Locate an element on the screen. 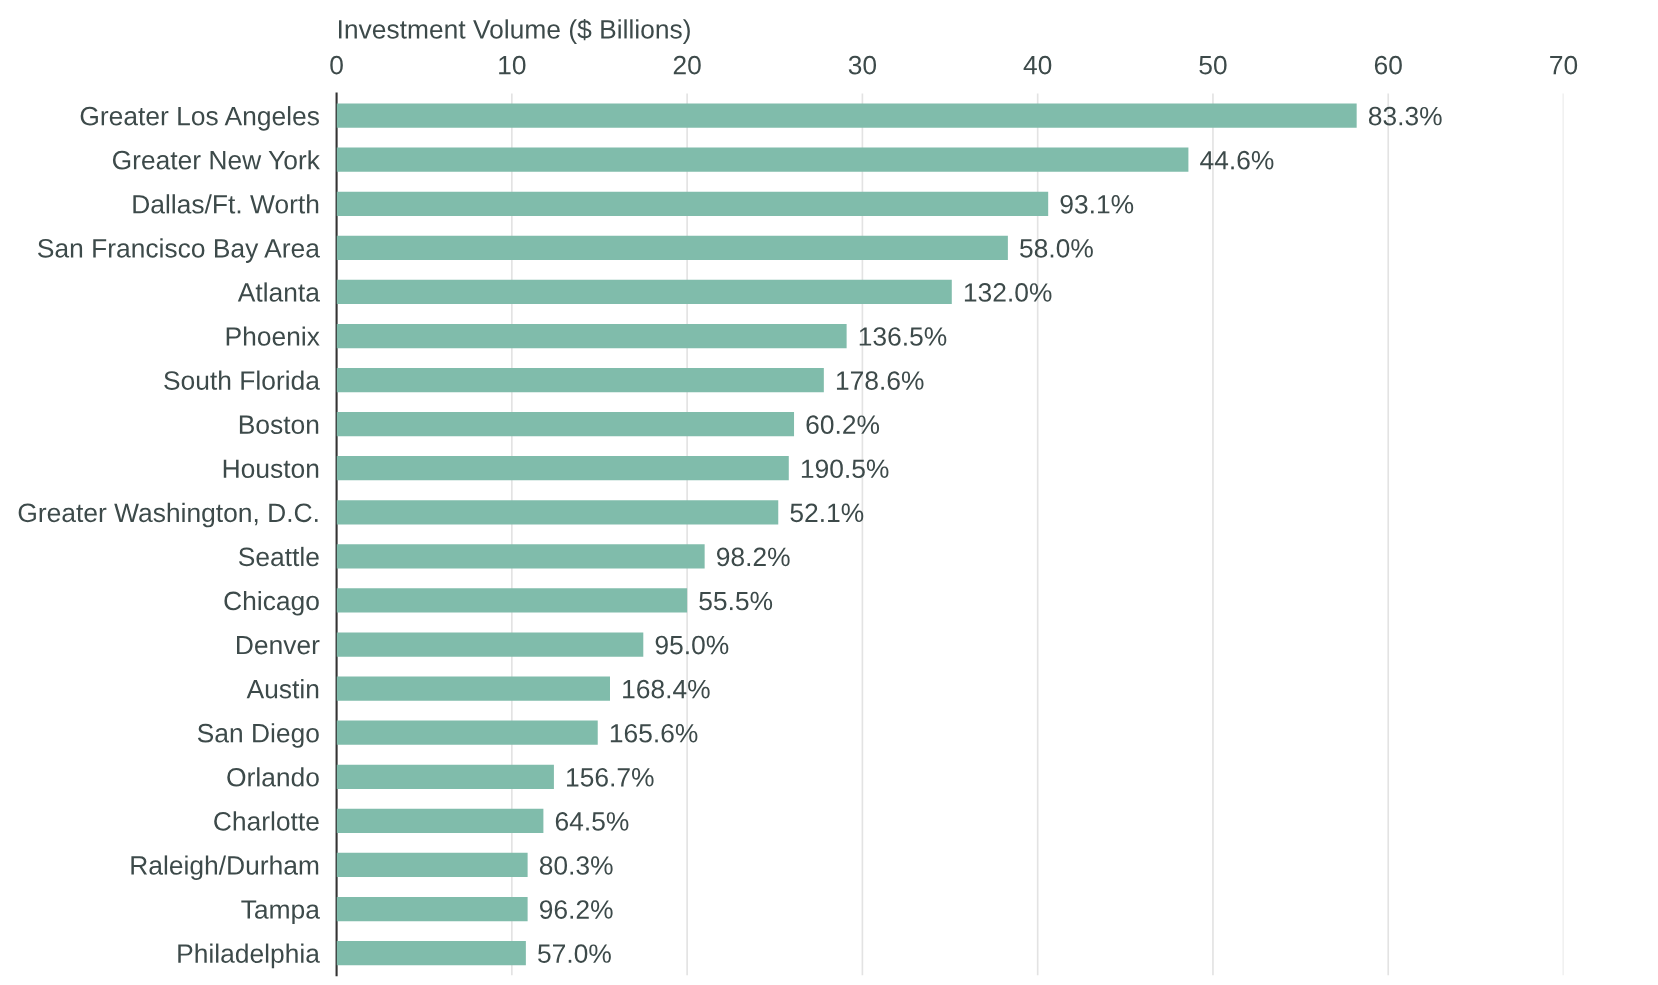 The width and height of the screenshot is (1658, 985). x-tick-label: 50 is located at coordinates (1213, 65).